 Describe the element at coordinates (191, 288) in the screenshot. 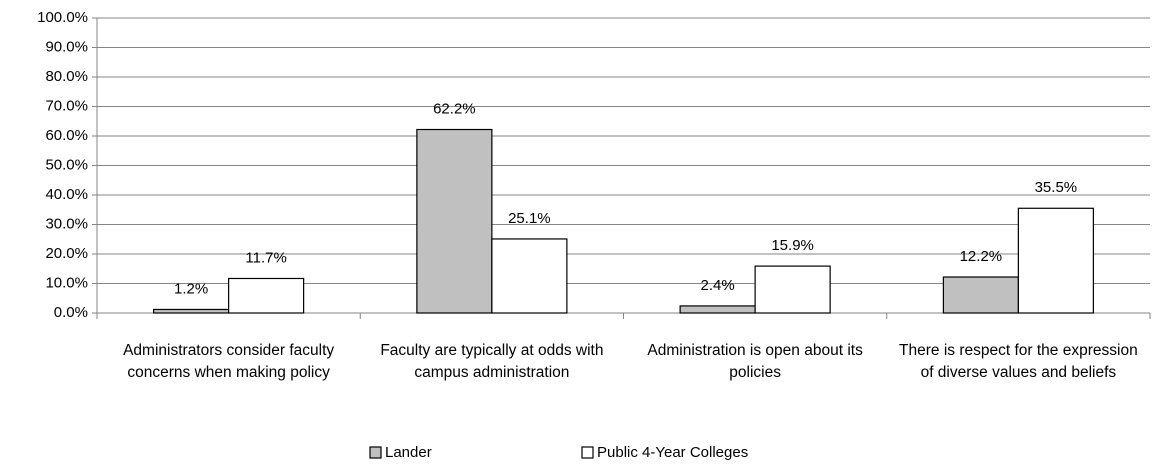

I see `data-label: 1.2%` at that location.